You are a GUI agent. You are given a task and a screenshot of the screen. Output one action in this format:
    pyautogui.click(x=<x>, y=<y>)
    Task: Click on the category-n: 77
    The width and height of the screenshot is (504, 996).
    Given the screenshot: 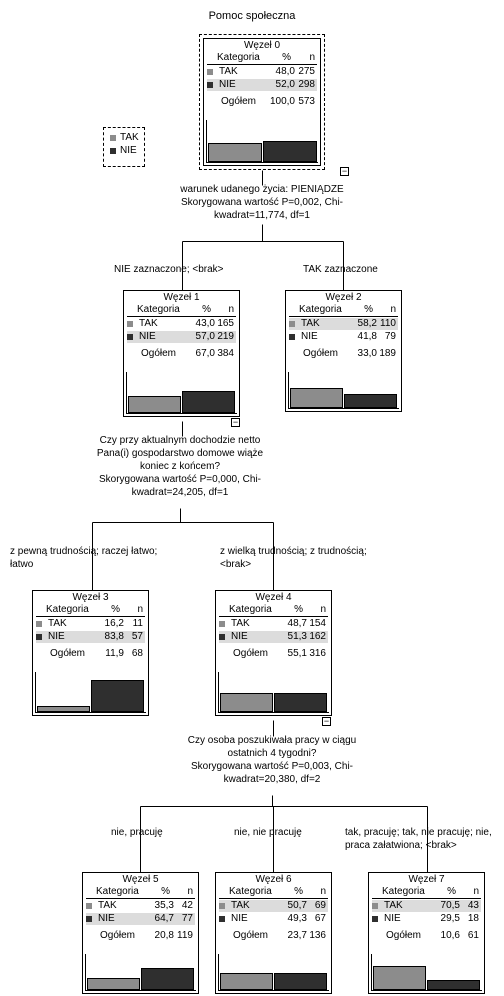 What is the action you would take?
    pyautogui.click(x=187, y=918)
    